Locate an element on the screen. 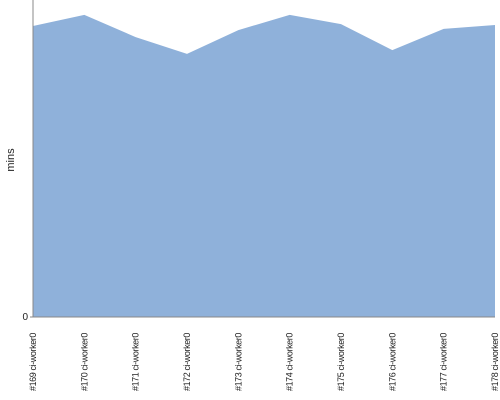 Image resolution: width=500 pixels, height=400 pixels. x-tick-label: #174 ci-worker0 is located at coordinates (290, 362).